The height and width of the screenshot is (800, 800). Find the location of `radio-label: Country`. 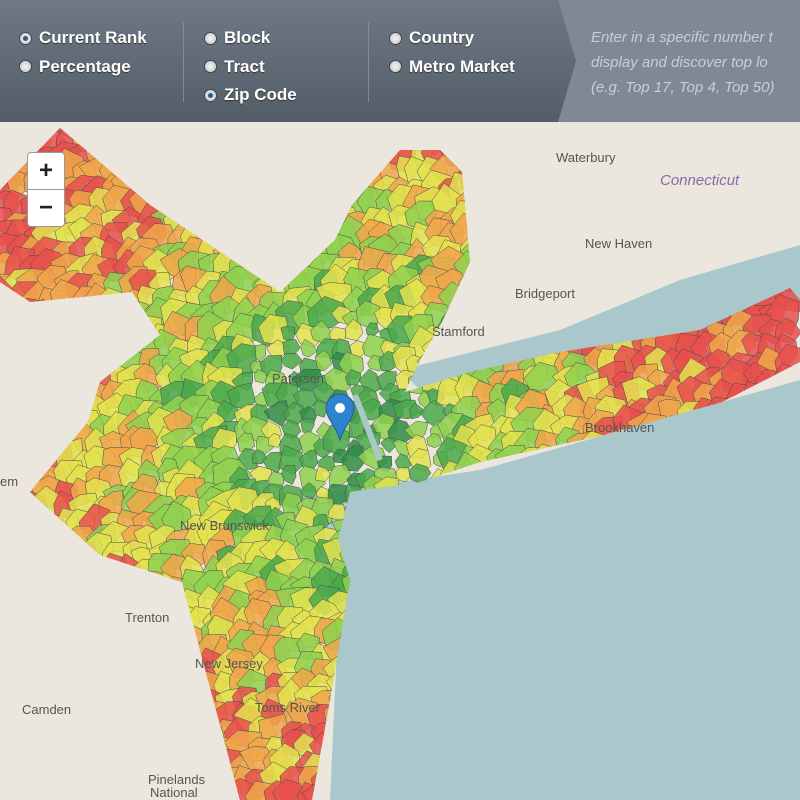

radio-label: Country is located at coordinates (442, 38).